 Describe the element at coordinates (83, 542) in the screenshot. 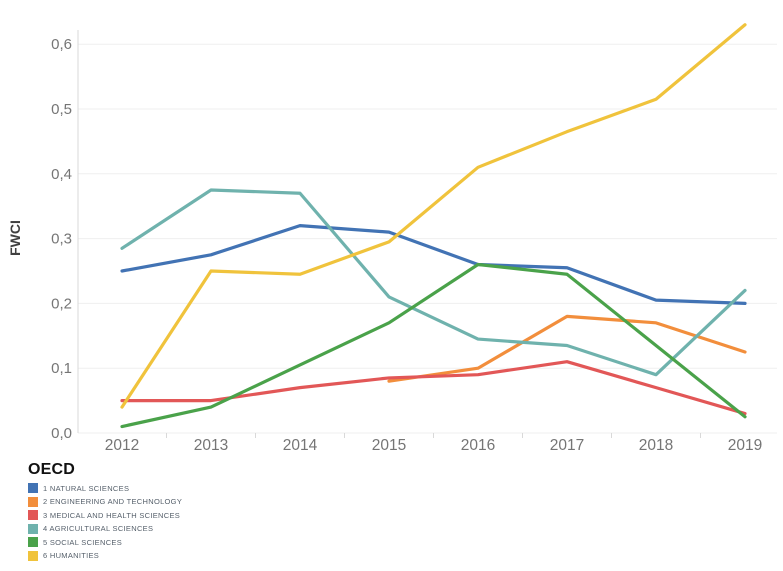

I see `legend-item-label: 5 SOCIAL SCIENCES` at that location.